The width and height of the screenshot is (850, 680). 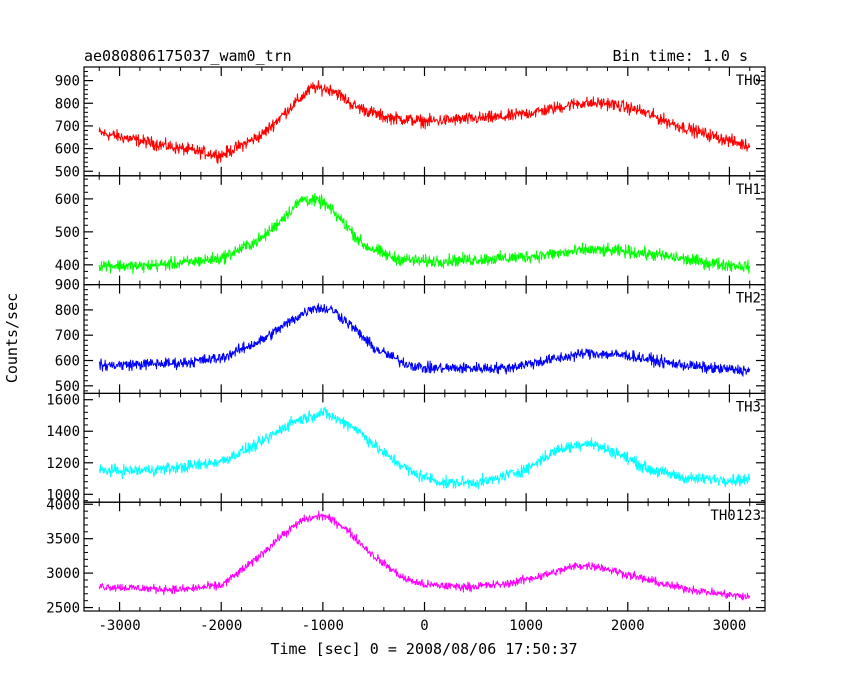 What do you see at coordinates (424, 233) in the screenshot?
I see `series-line-th1` at bounding box center [424, 233].